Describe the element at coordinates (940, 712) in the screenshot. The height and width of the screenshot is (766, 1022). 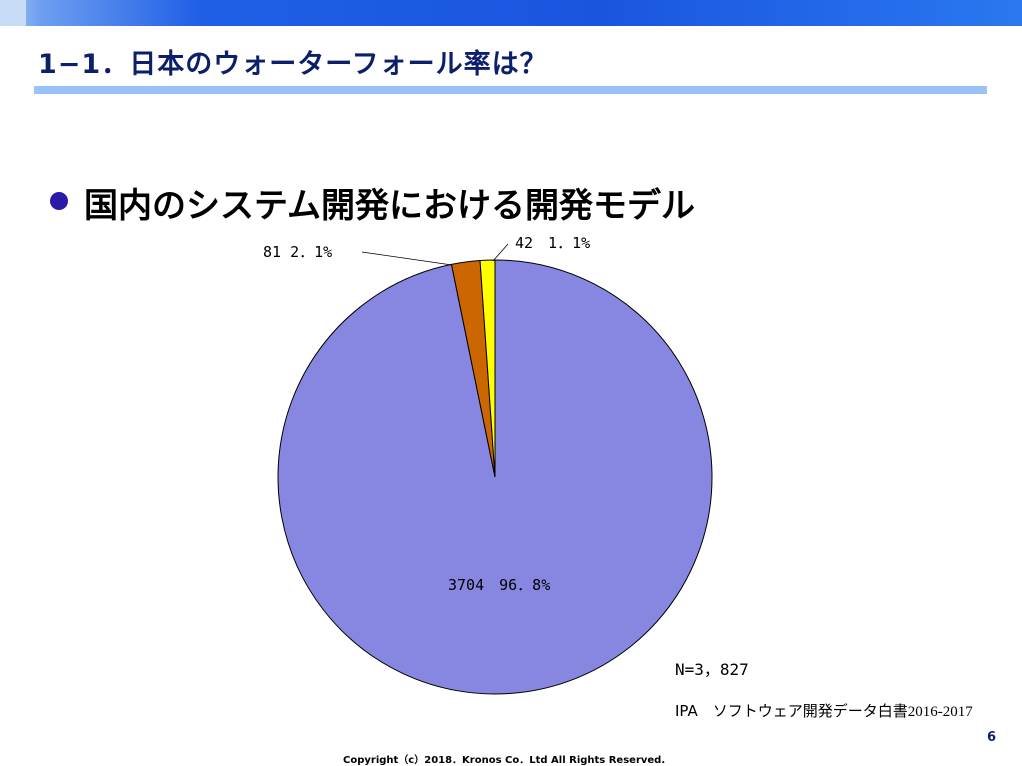
I see `source-year: 2016-2017` at that location.